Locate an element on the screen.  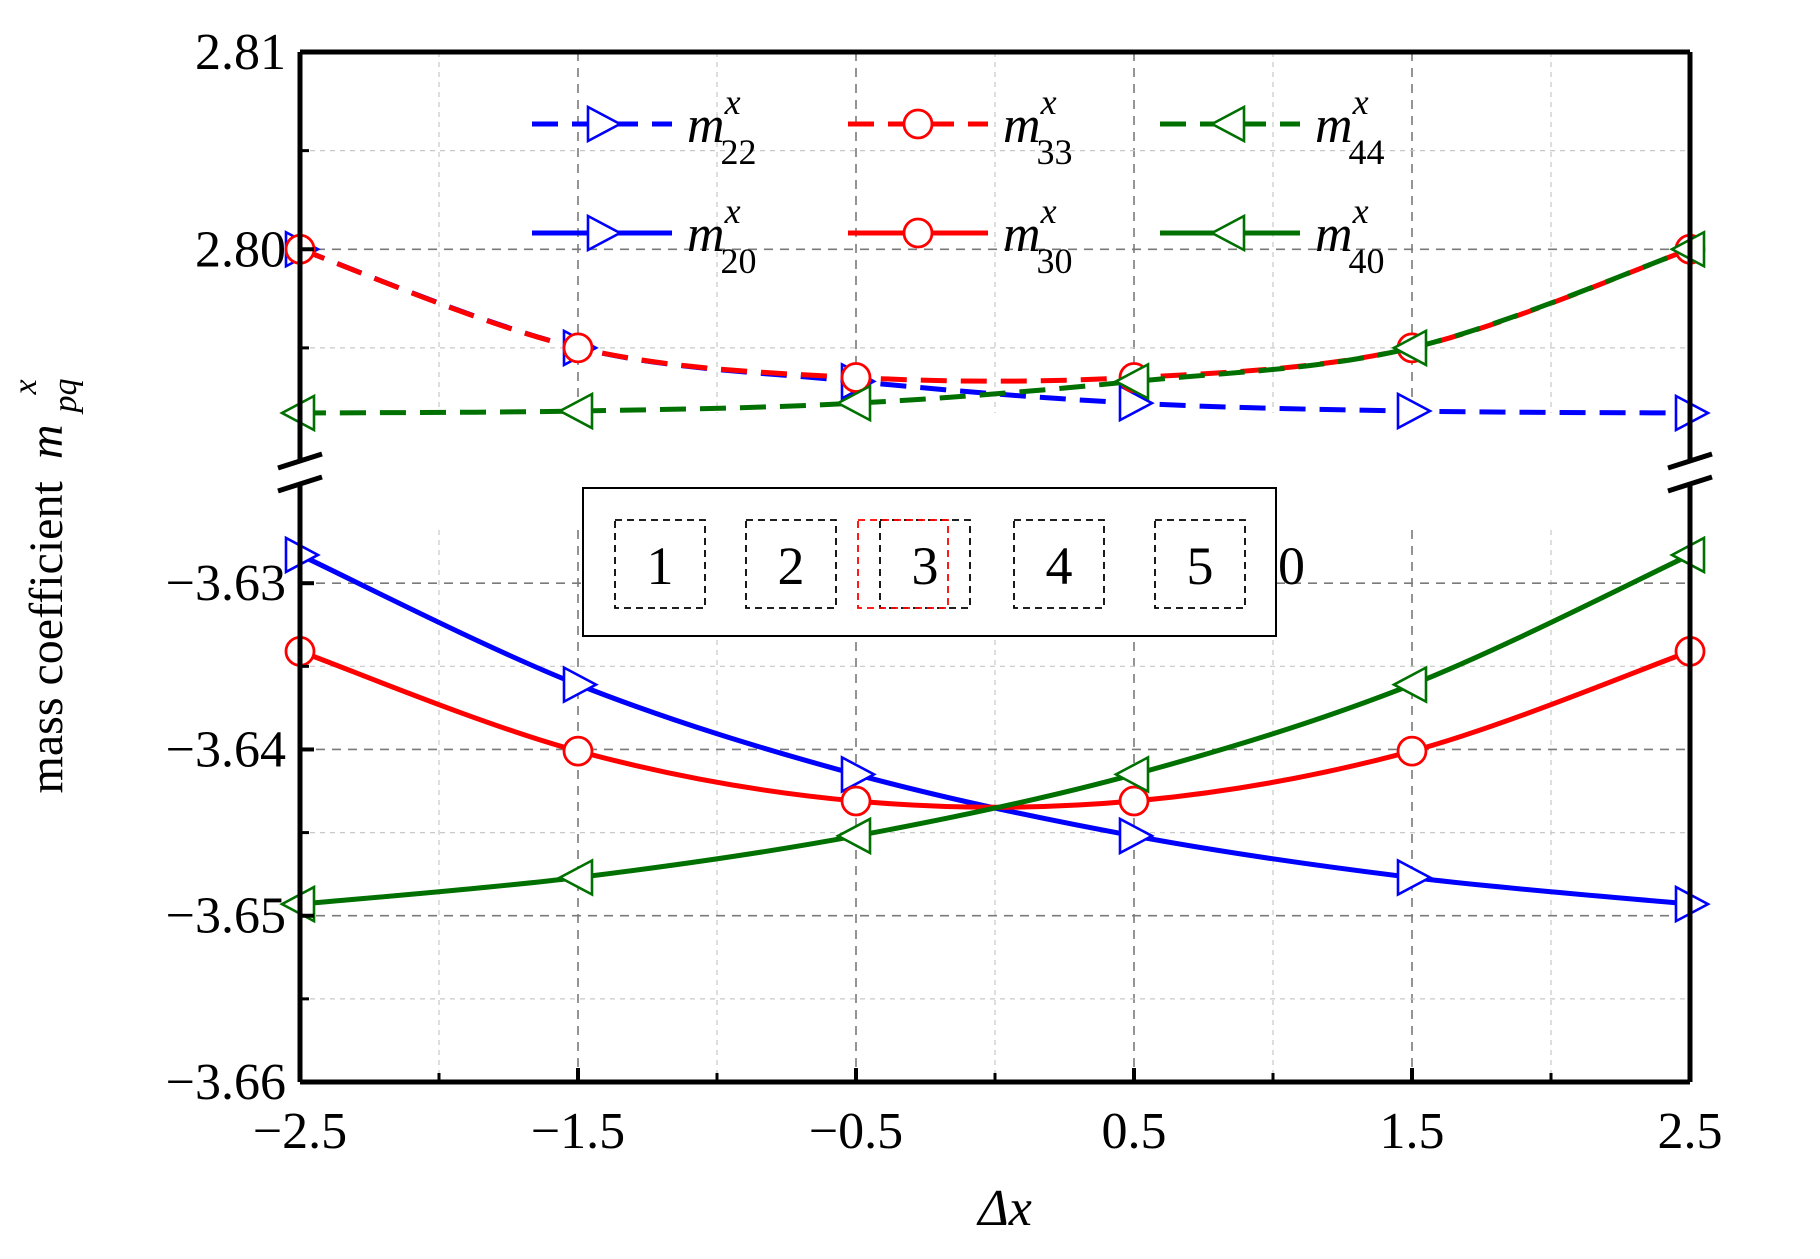
legend-item-m44: mx 44 is located at coordinates (1272, 127).